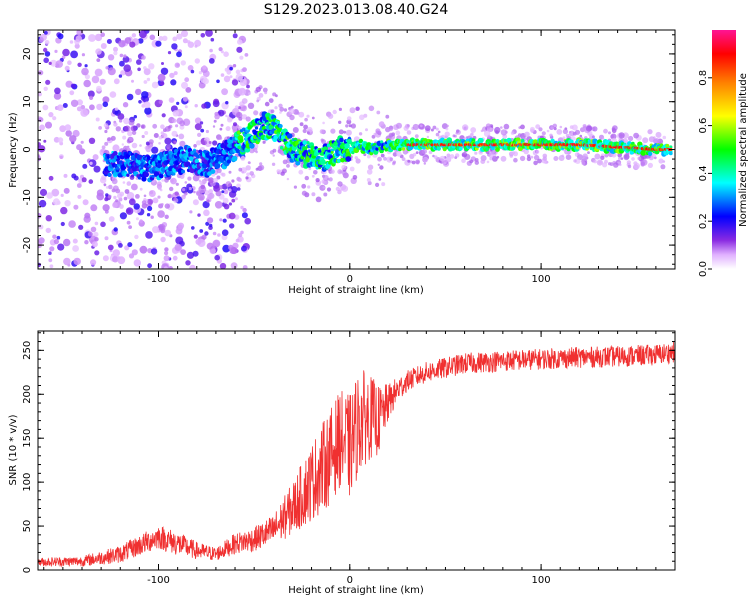 The height and width of the screenshot is (600, 750). I want to click on snr-ytick-label: 100, so click(27, 482).